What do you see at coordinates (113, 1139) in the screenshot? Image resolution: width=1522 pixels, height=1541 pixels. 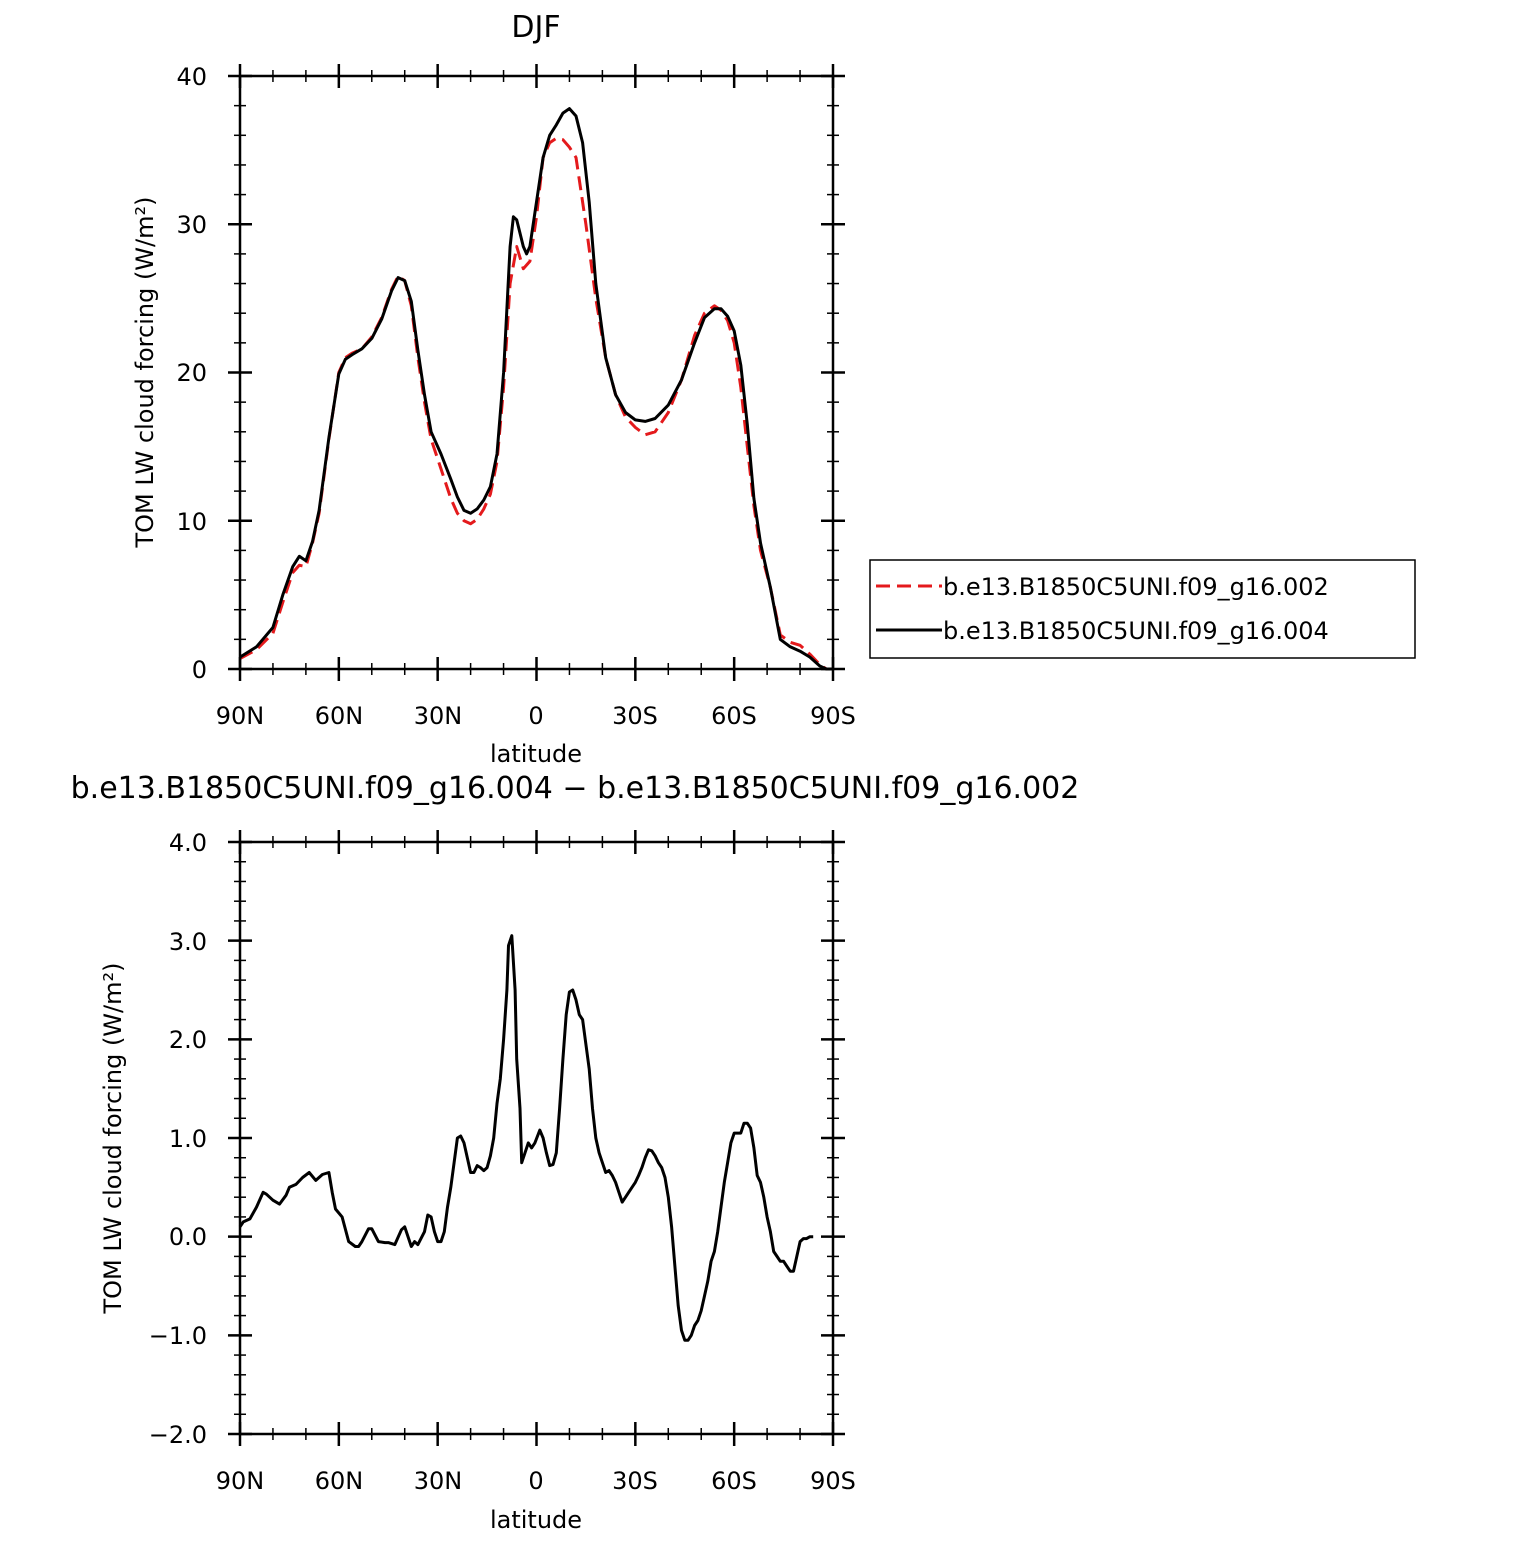 I see `bottom-y-axis-label: TOM LW cloud forcing (W/m²)` at bounding box center [113, 1139].